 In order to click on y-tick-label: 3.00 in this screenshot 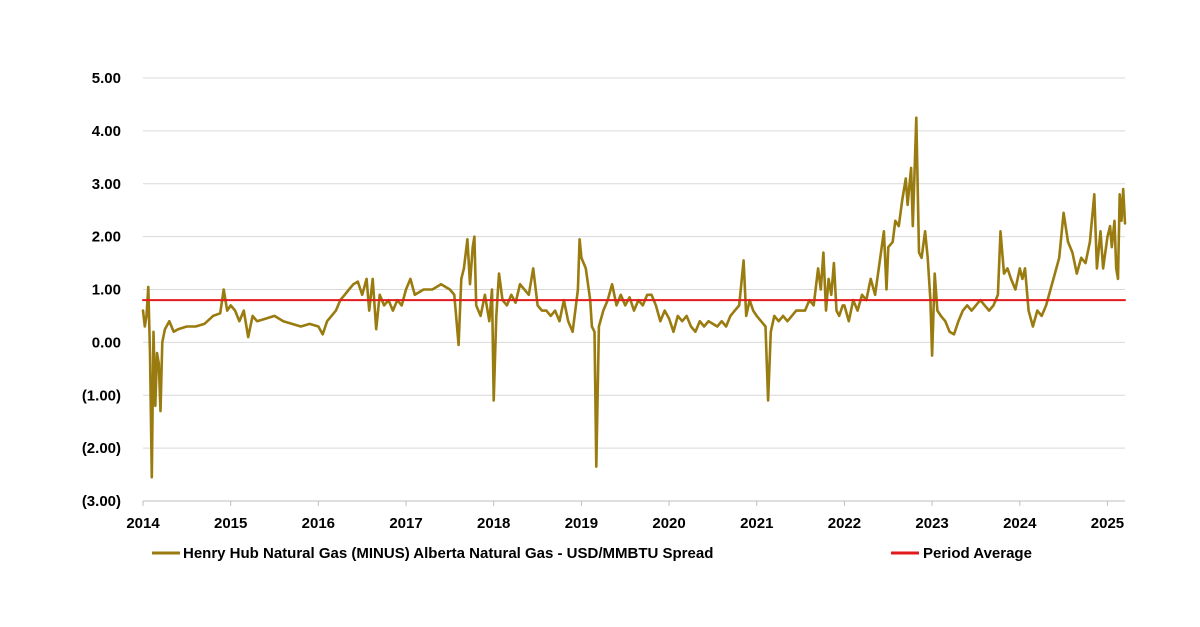, I will do `click(106, 184)`.